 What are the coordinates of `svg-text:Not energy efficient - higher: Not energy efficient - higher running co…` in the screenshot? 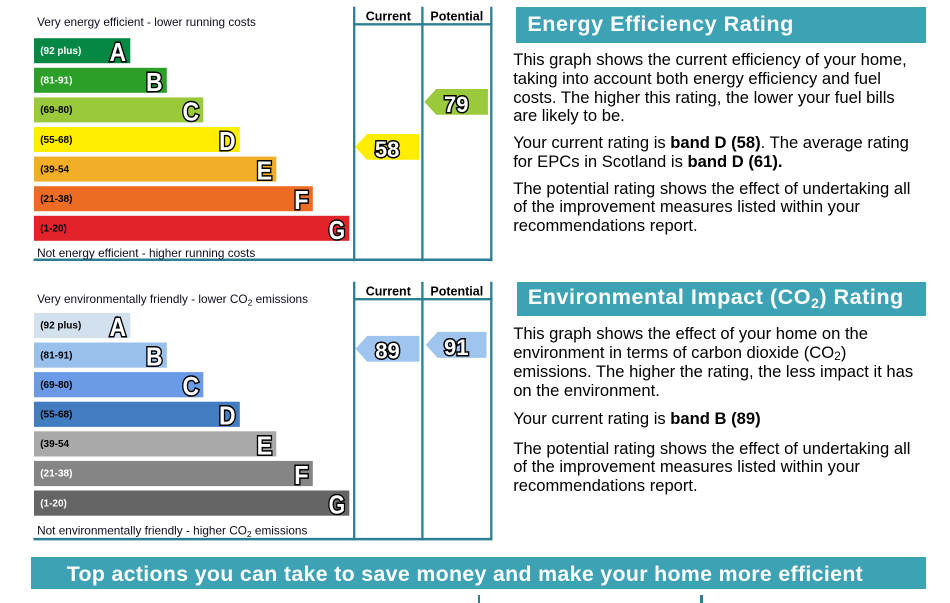 It's located at (146, 253).